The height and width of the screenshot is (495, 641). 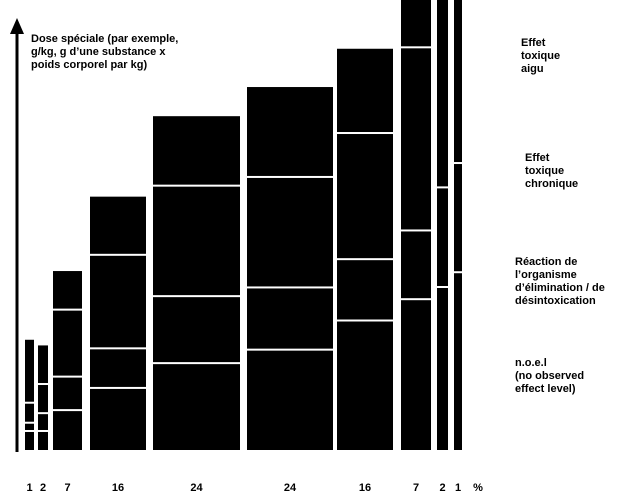 I want to click on bar-4-aigu-segment, so click(x=118, y=225).